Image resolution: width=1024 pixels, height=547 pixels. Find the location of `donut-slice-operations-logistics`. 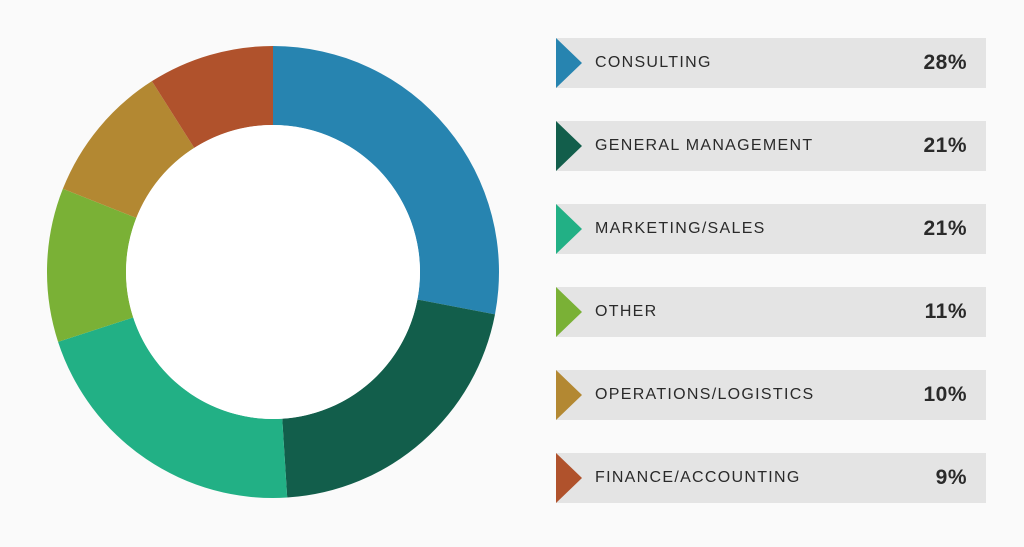

donut-slice-operations-logistics is located at coordinates (128, 149).